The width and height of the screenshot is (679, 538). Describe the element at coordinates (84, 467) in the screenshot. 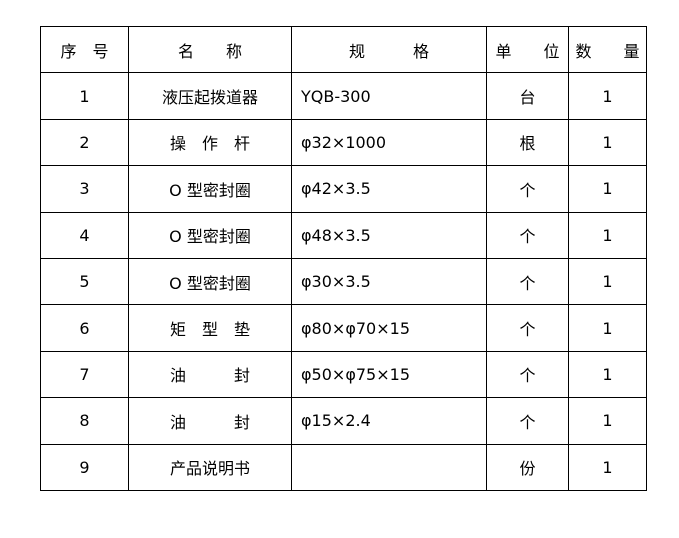

I see `cell-seq: 9` at that location.